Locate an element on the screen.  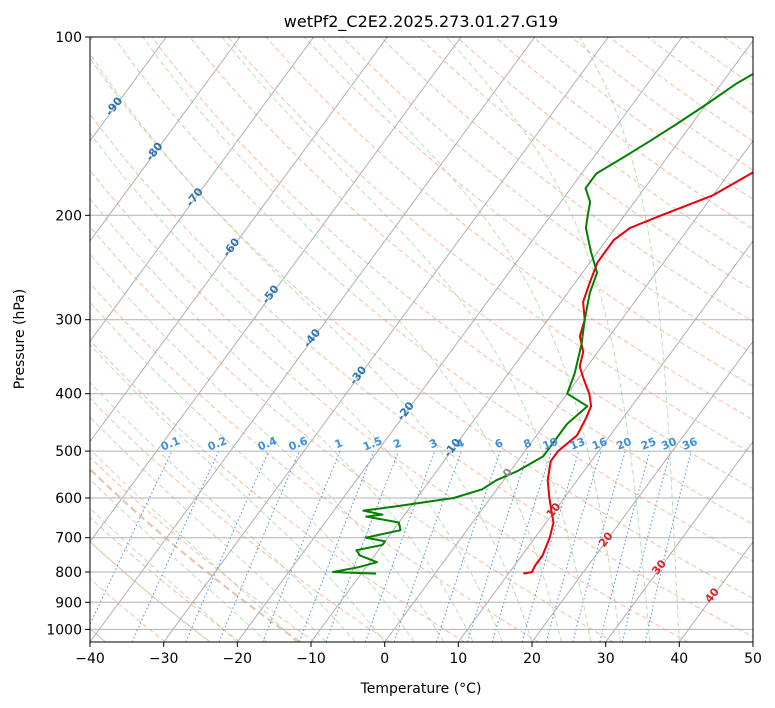
x-tick-label: 10 is located at coordinates (458, 659).